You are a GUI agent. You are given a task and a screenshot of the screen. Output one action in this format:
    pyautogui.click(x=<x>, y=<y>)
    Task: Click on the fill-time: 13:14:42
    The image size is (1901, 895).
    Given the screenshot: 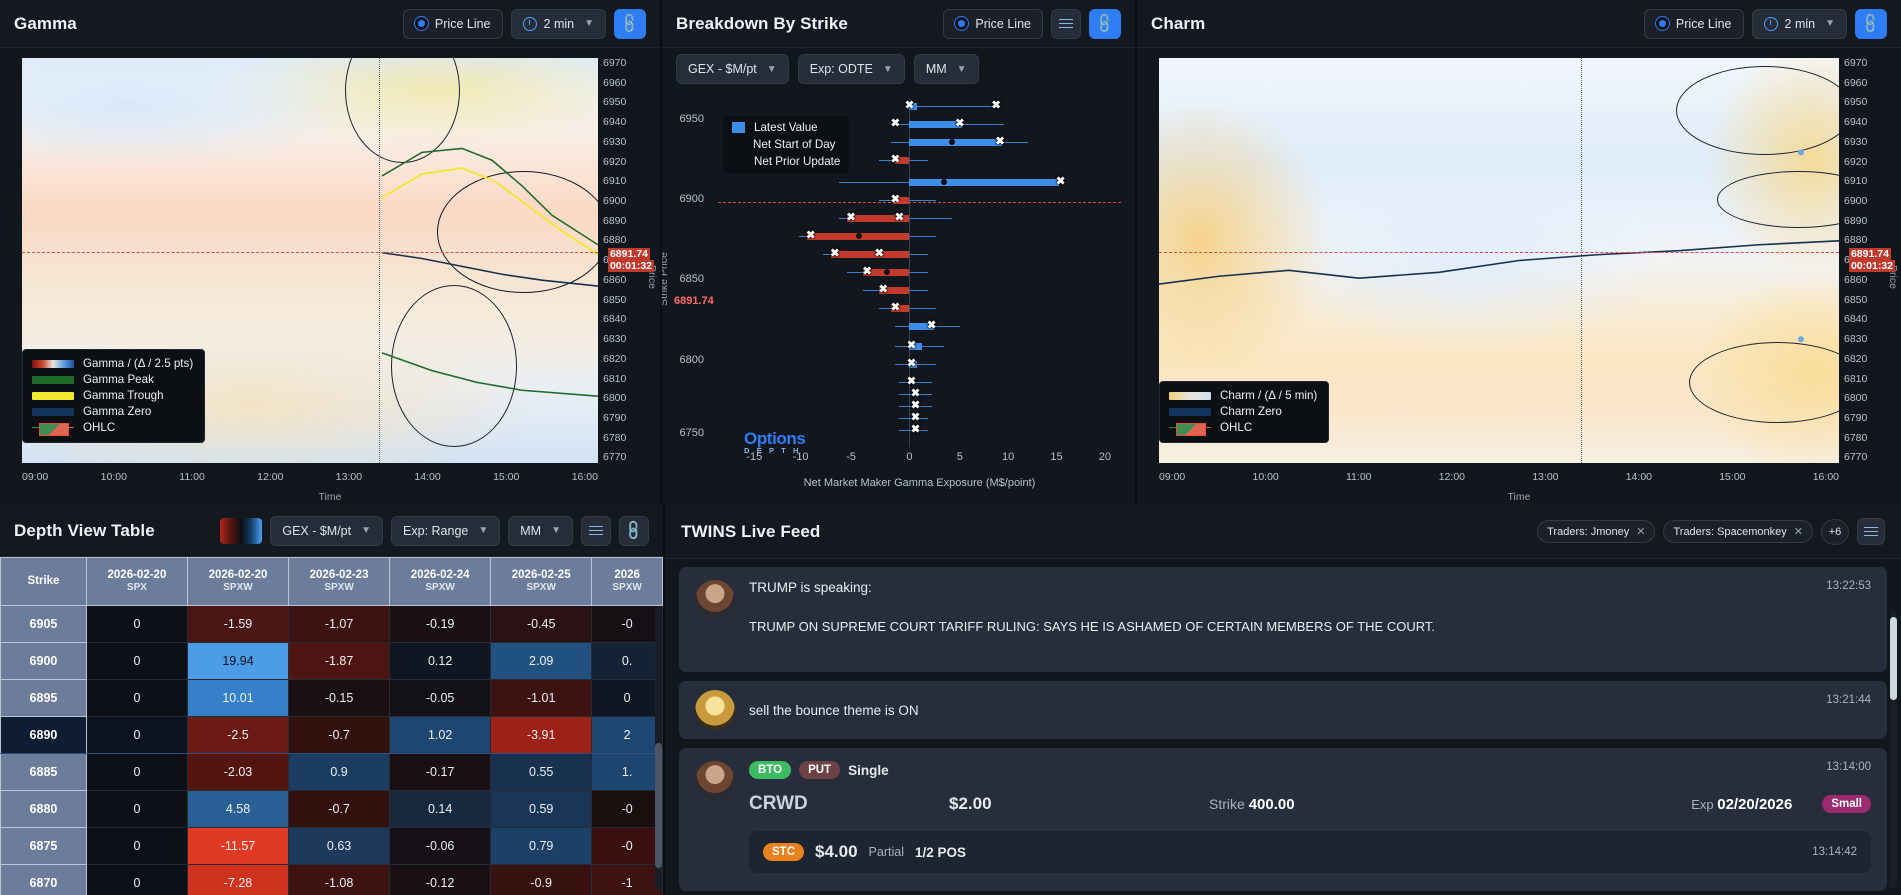 What is the action you would take?
    pyautogui.click(x=1834, y=852)
    